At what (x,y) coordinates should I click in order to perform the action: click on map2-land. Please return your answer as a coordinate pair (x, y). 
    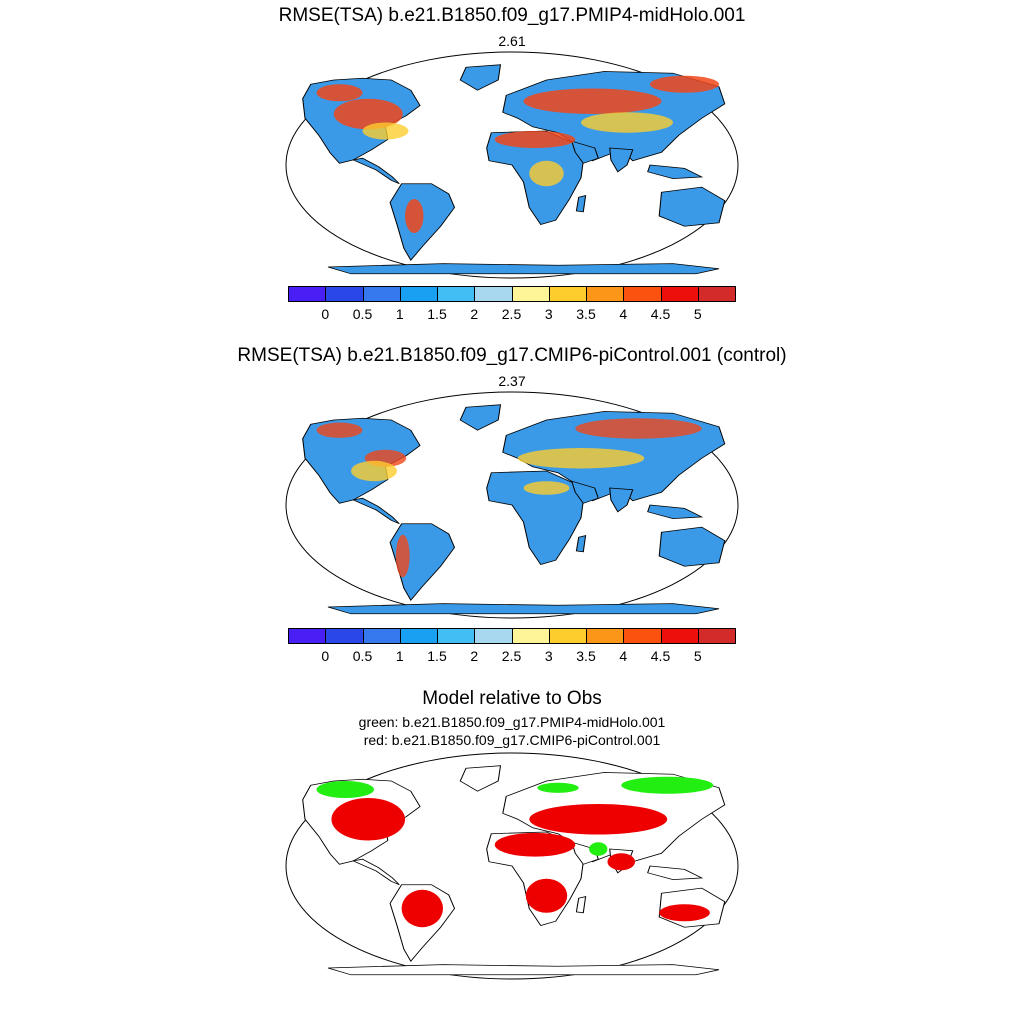
    Looking at the image, I should click on (514, 509).